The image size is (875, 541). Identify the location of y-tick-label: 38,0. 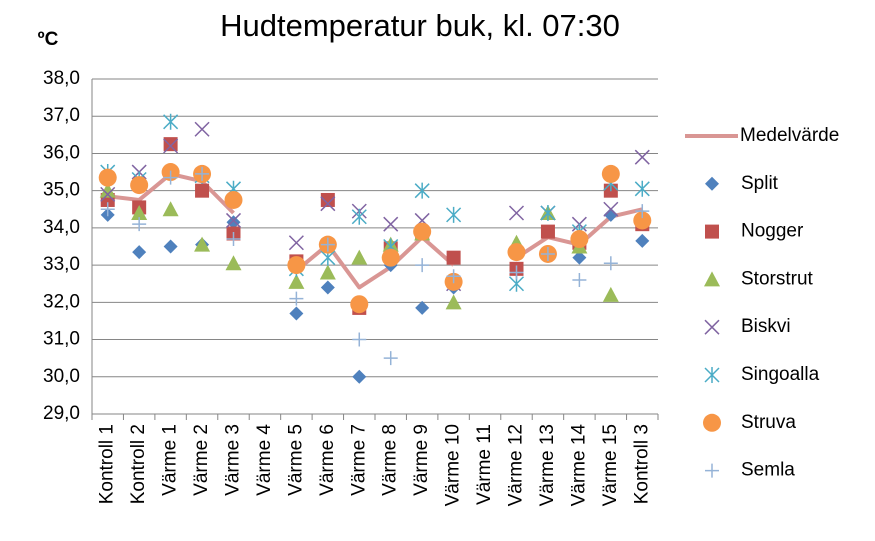
(61, 78).